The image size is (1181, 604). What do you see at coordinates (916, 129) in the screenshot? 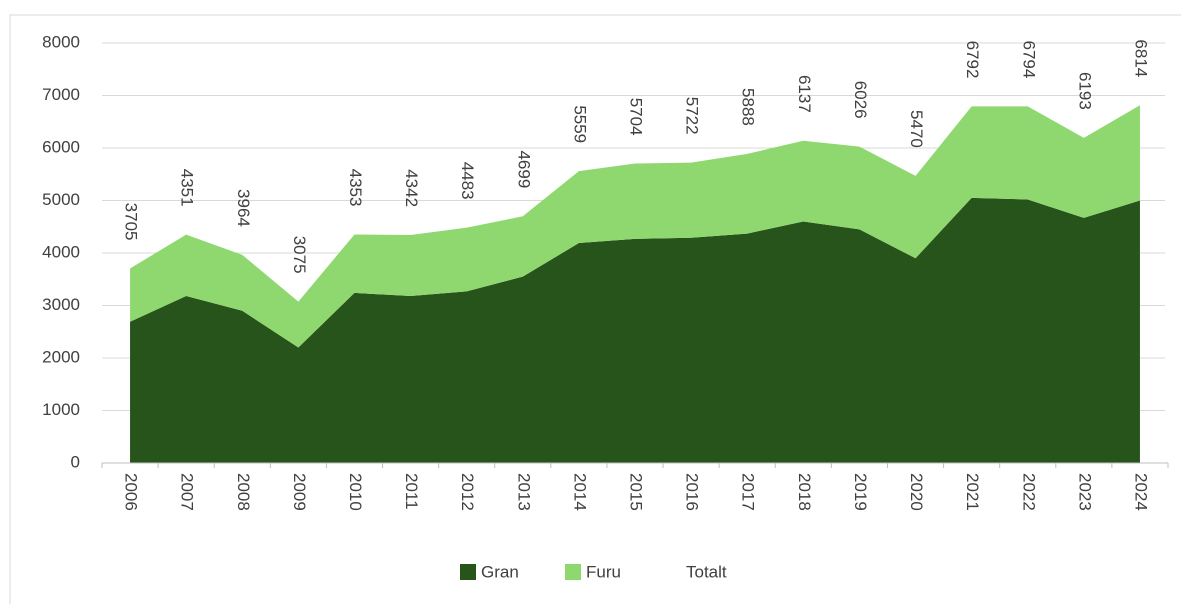
I see `data-label: 5470` at bounding box center [916, 129].